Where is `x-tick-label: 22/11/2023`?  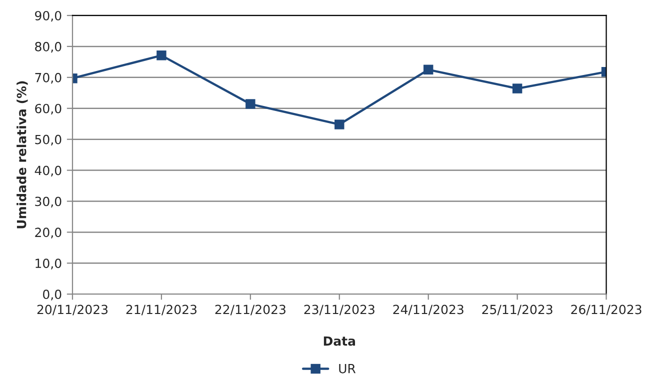
x-tick-label: 22/11/2023 is located at coordinates (250, 310).